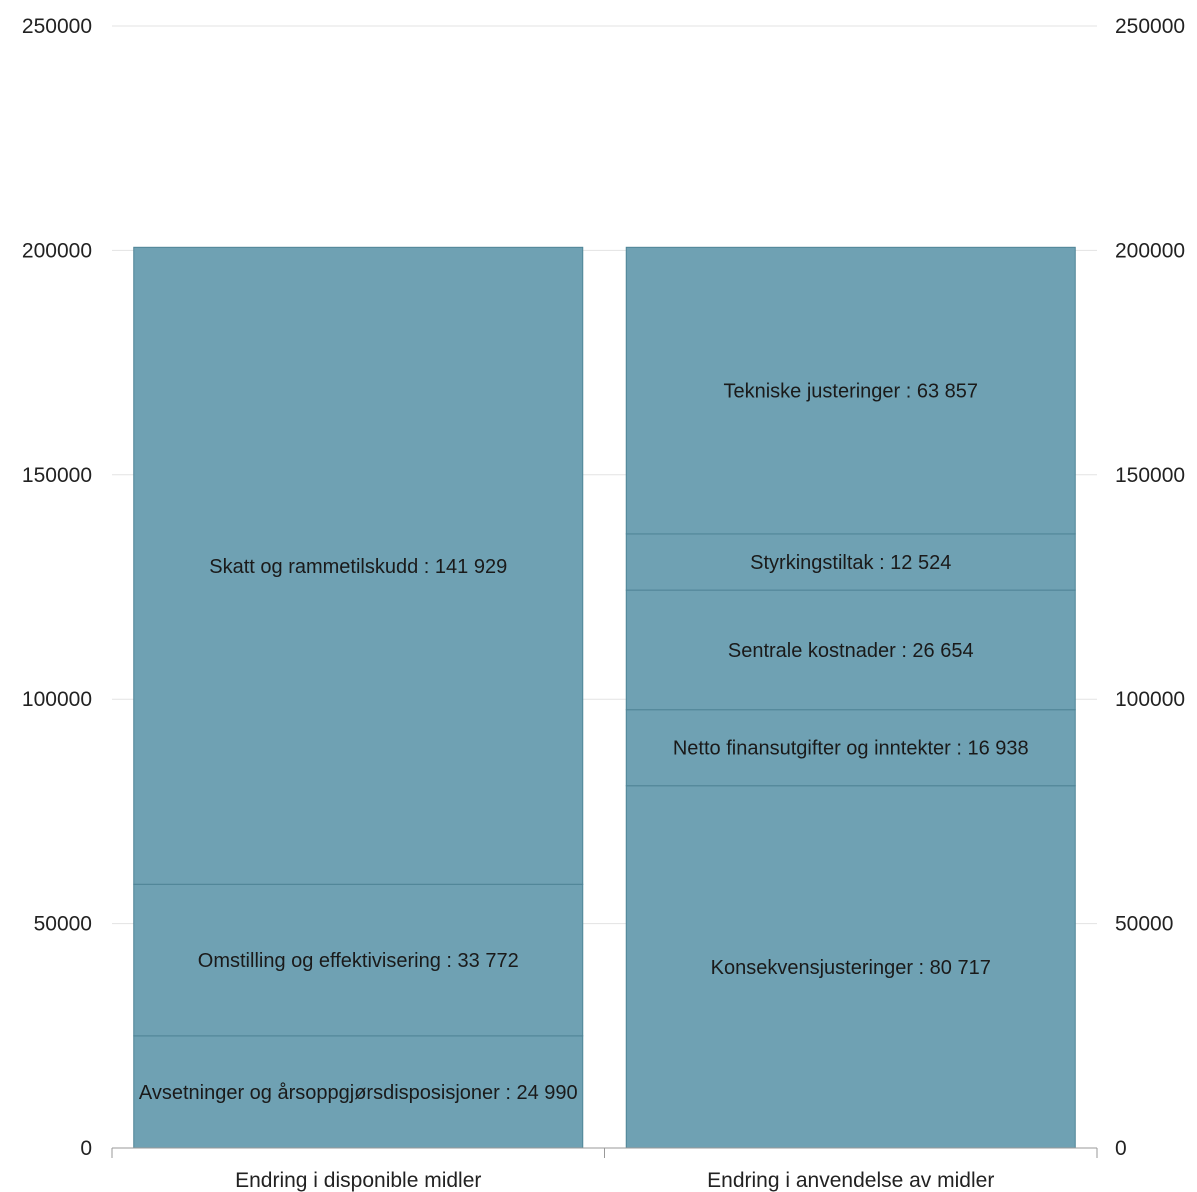 The image size is (1197, 1192). What do you see at coordinates (57, 475) in the screenshot?
I see `y-tick-label-left: 150000` at bounding box center [57, 475].